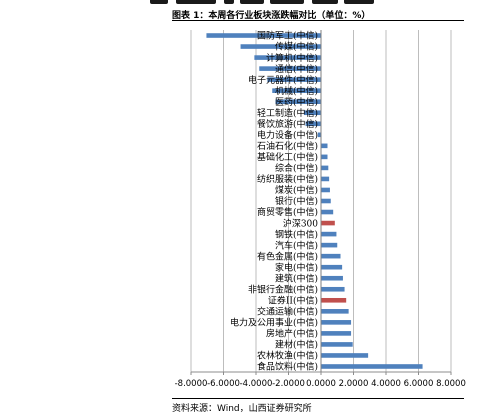  Describe the element at coordinates (354, 384) in the screenshot. I see `x-tick-label: 2.0000` at that location.